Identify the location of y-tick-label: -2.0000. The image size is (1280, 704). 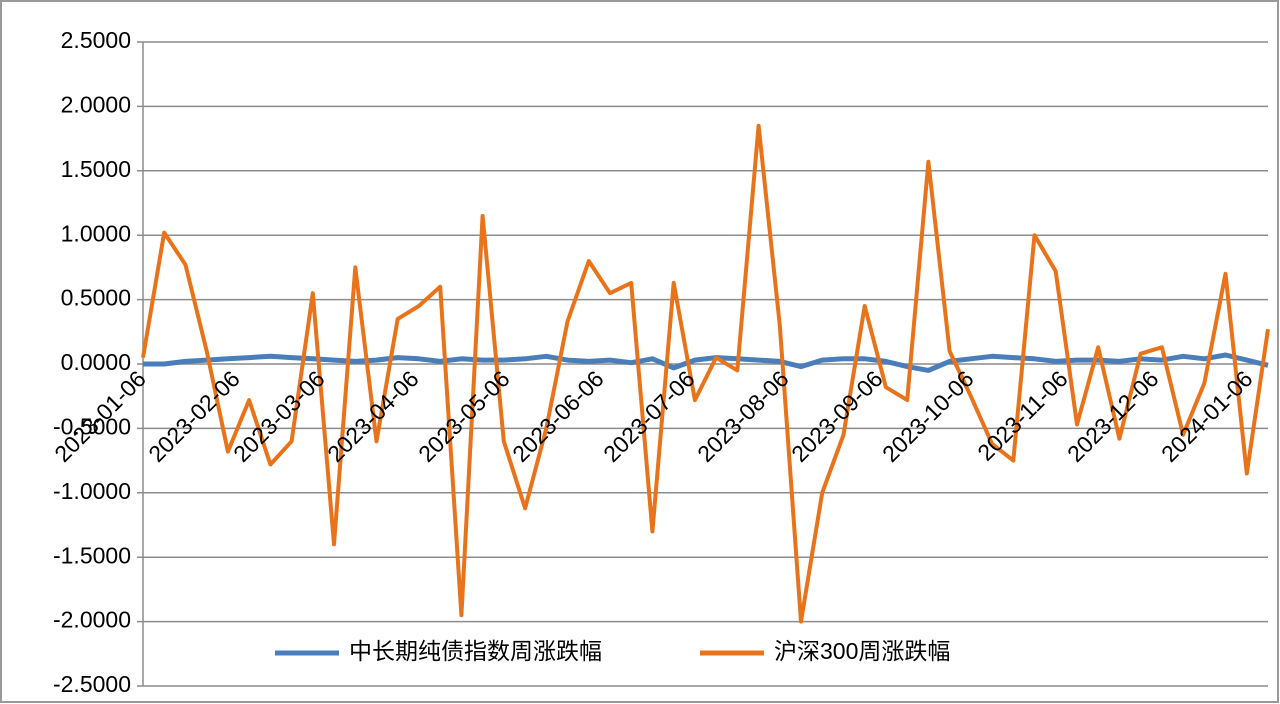
(92, 620).